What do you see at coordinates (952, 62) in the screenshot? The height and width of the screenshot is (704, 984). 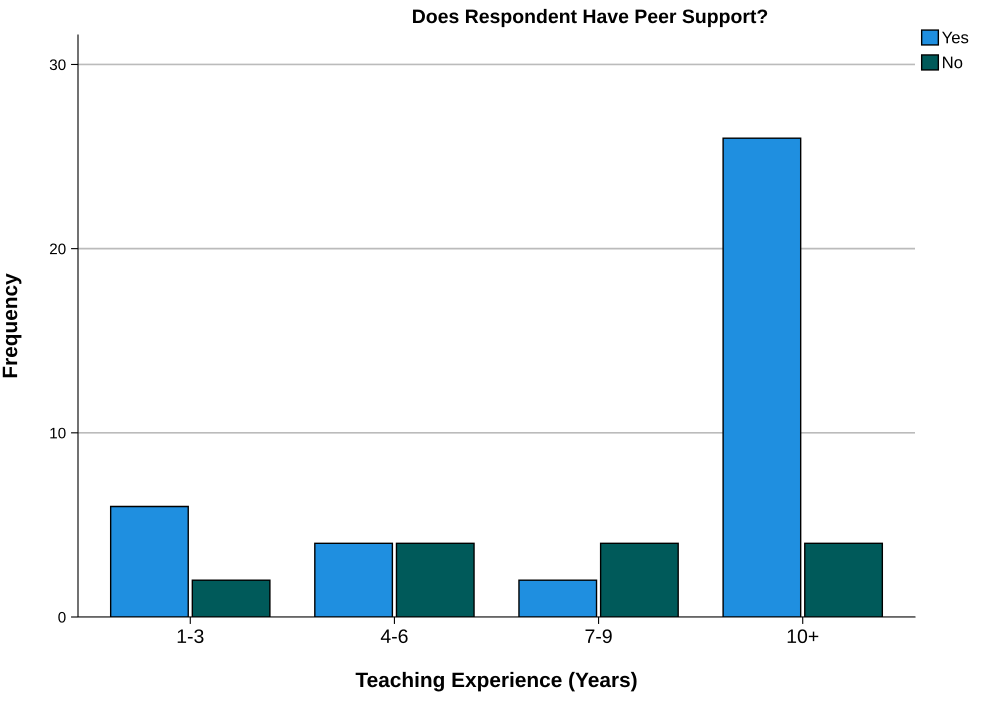 I see `legend-label: No` at bounding box center [952, 62].